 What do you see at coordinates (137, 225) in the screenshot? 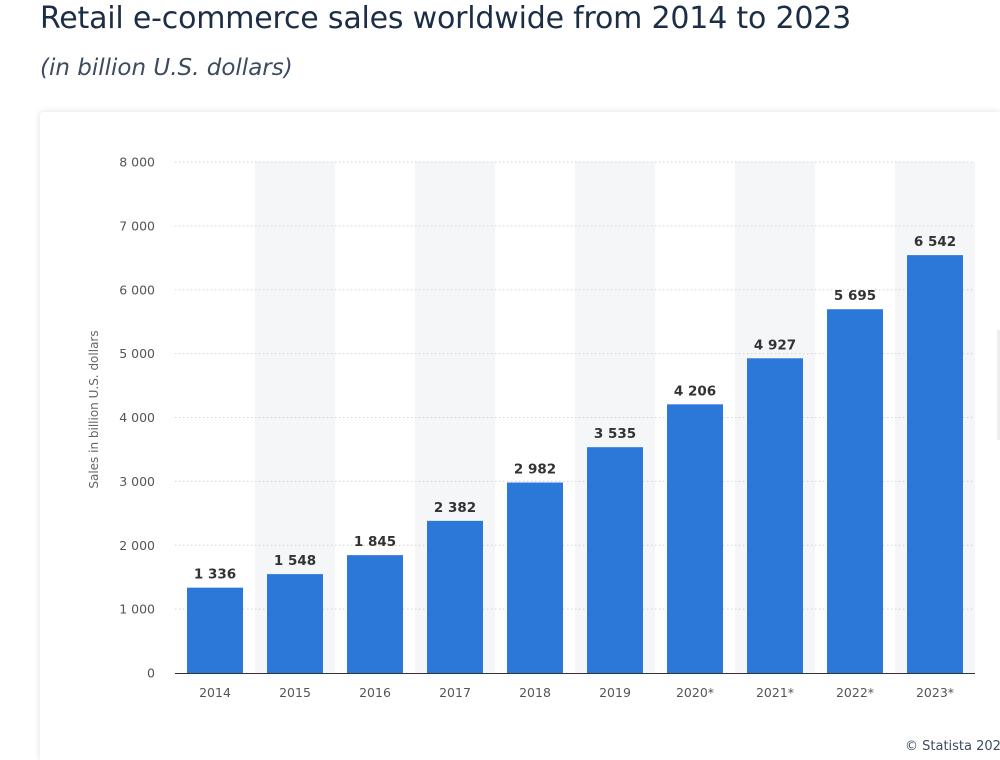
I see `y-tick-label: 7 000` at bounding box center [137, 225].